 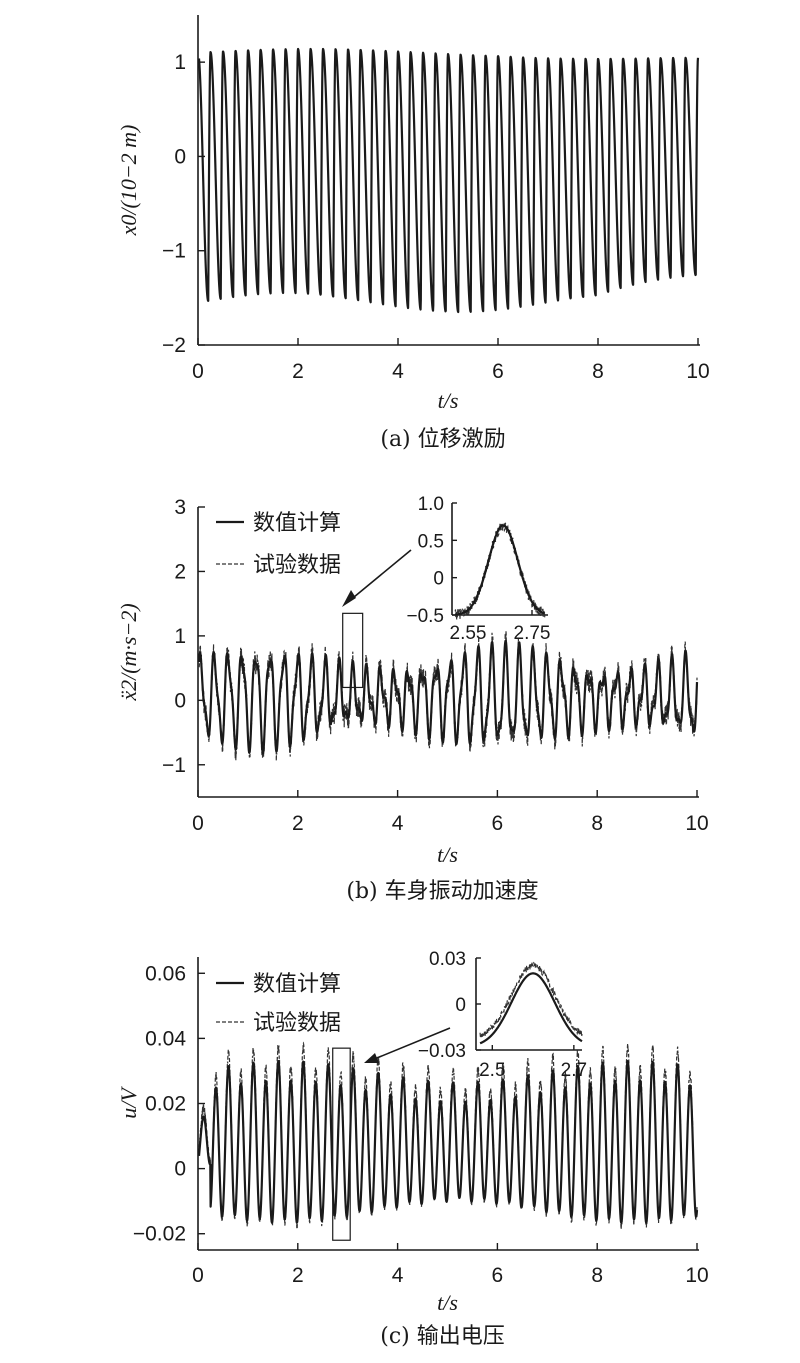 I want to click on y-axis-label: u/V, so click(x=128, y=1102).